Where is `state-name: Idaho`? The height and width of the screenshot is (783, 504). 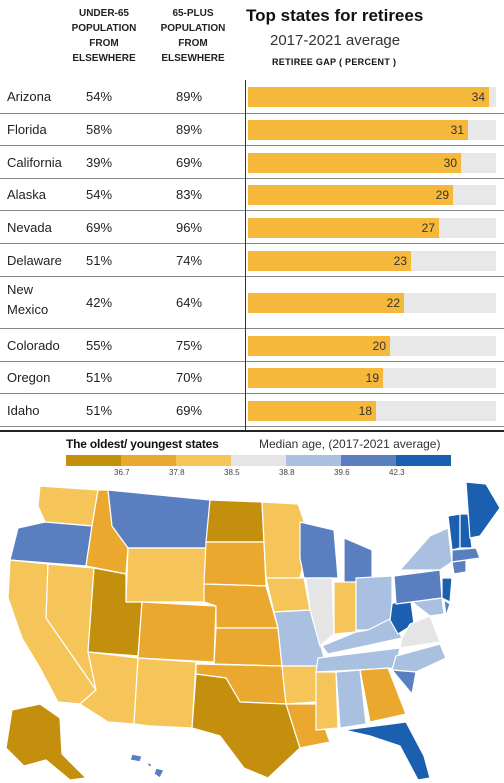 state-name: Idaho is located at coordinates (23, 410).